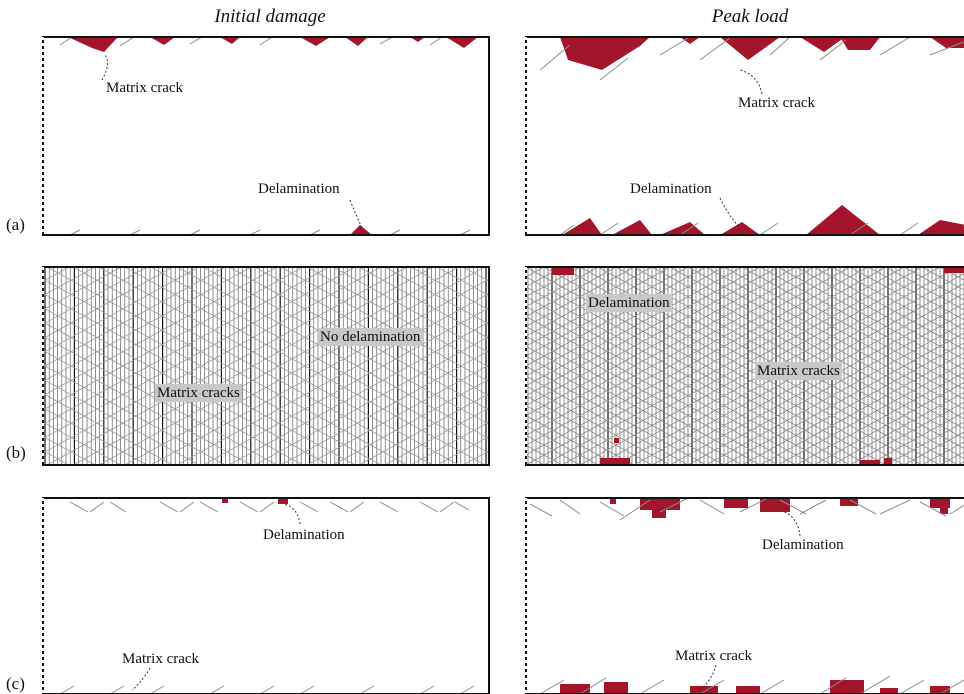 Image resolution: width=964 pixels, height=694 pixels. What do you see at coordinates (270, 16) in the screenshot?
I see `column-title-initial: Initial damage` at bounding box center [270, 16].